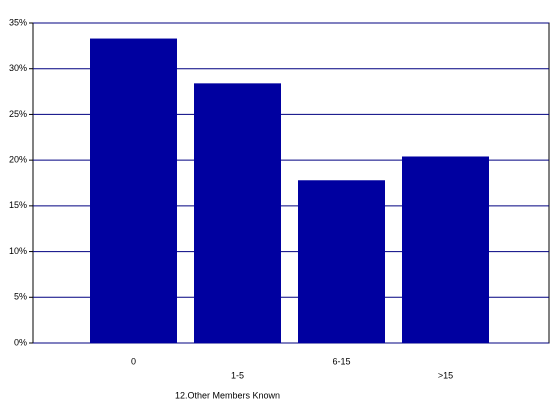 The height and width of the screenshot is (414, 554). What do you see at coordinates (18, 251) in the screenshot?
I see `y-tick-label: 10%` at bounding box center [18, 251].